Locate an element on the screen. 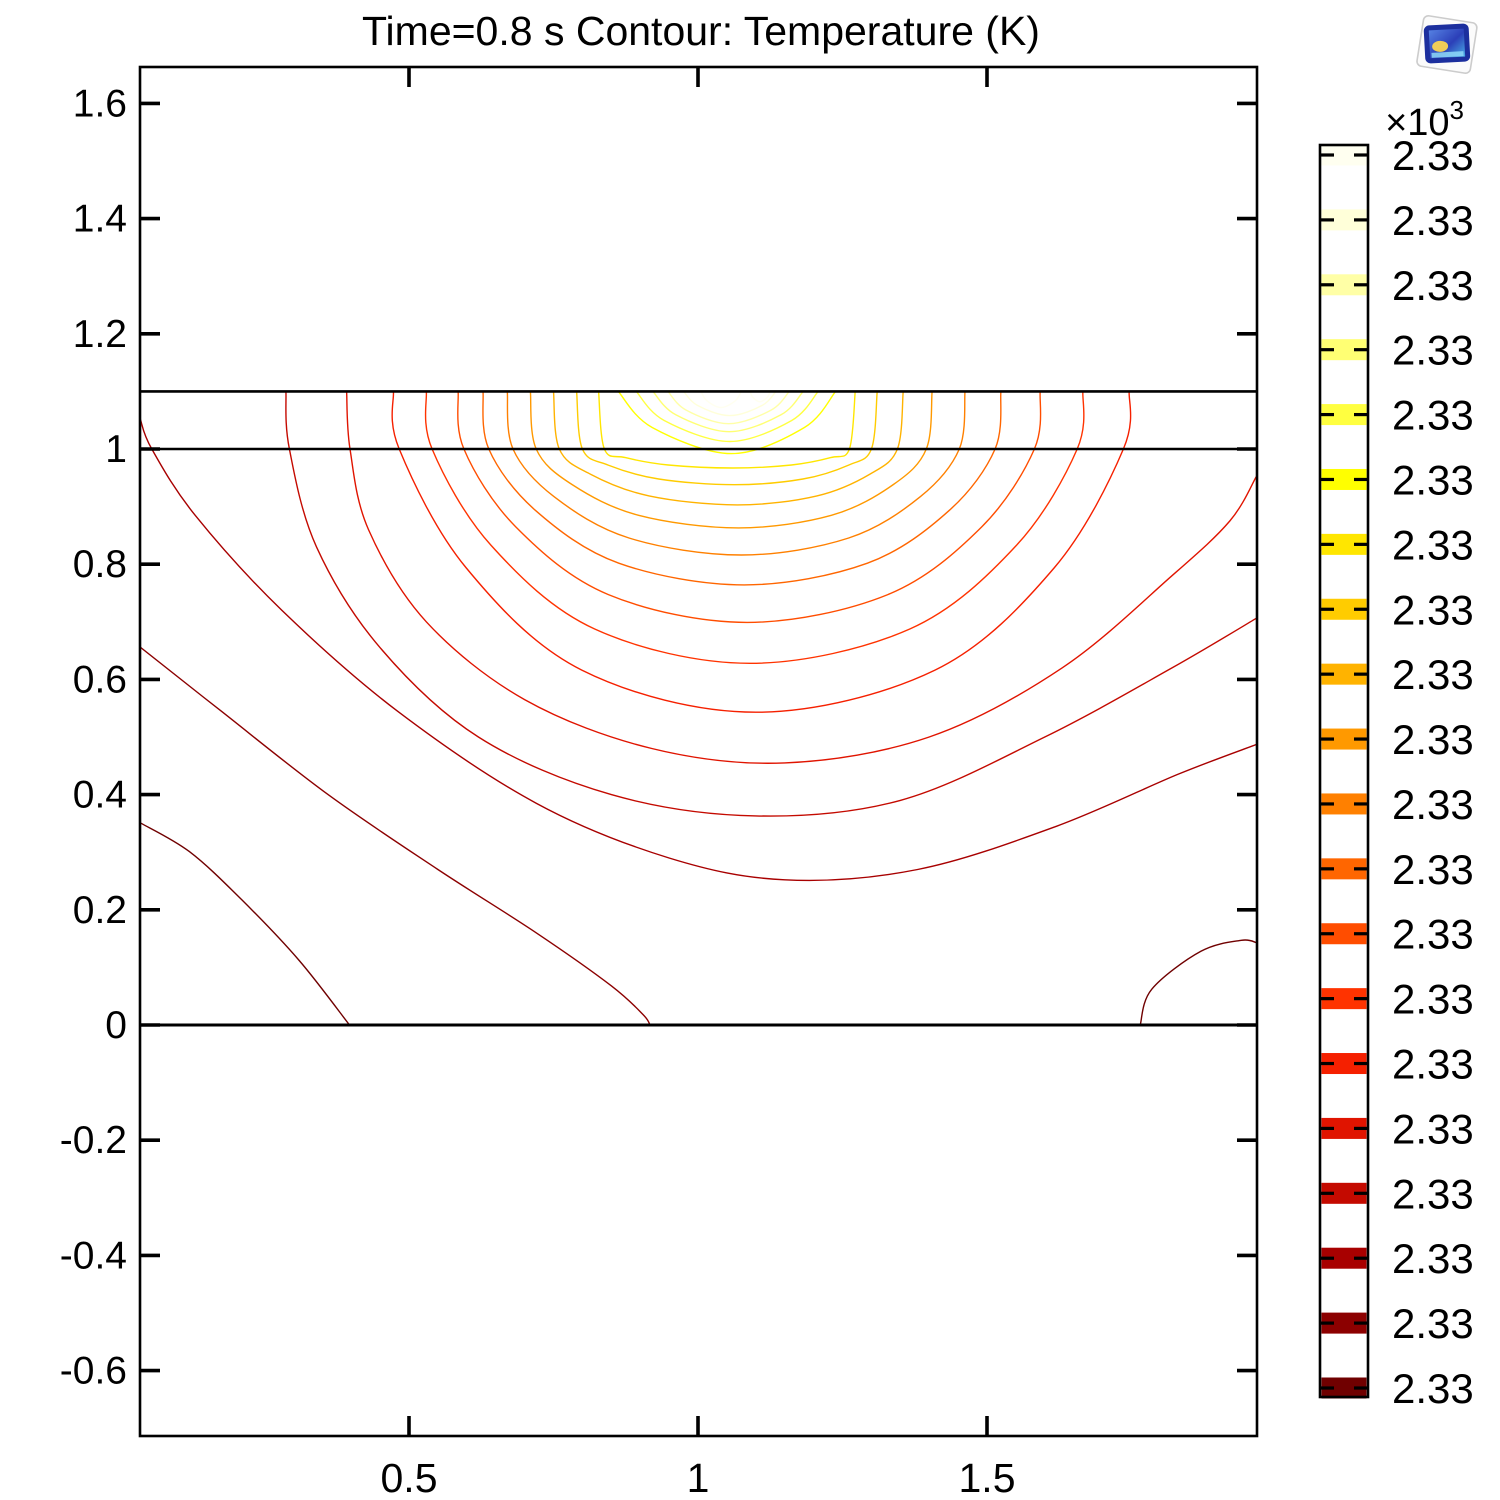 This screenshot has height=1500, width=1500. y-tick-label: -0.4 is located at coordinates (93, 1255).